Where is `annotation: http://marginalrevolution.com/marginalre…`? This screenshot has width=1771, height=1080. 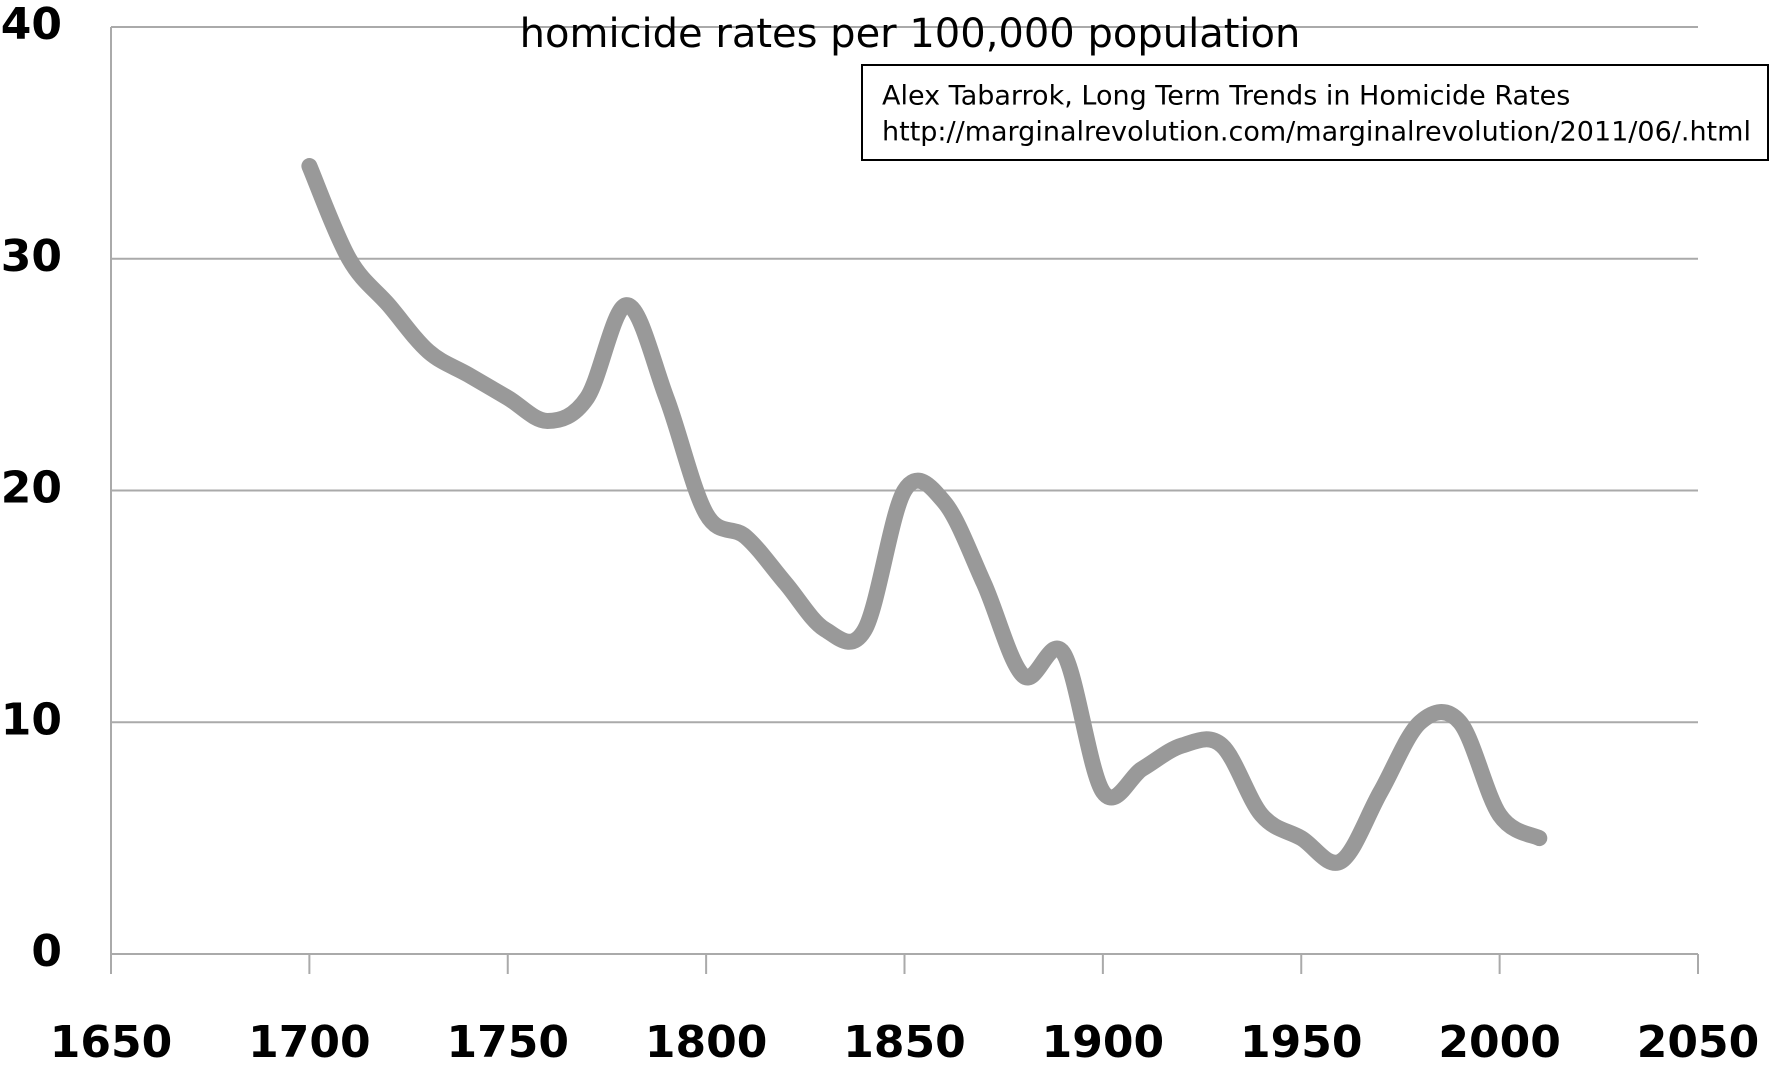 annotation: http://marginalrevolution.com/marginalre… is located at coordinates (1316, 132).